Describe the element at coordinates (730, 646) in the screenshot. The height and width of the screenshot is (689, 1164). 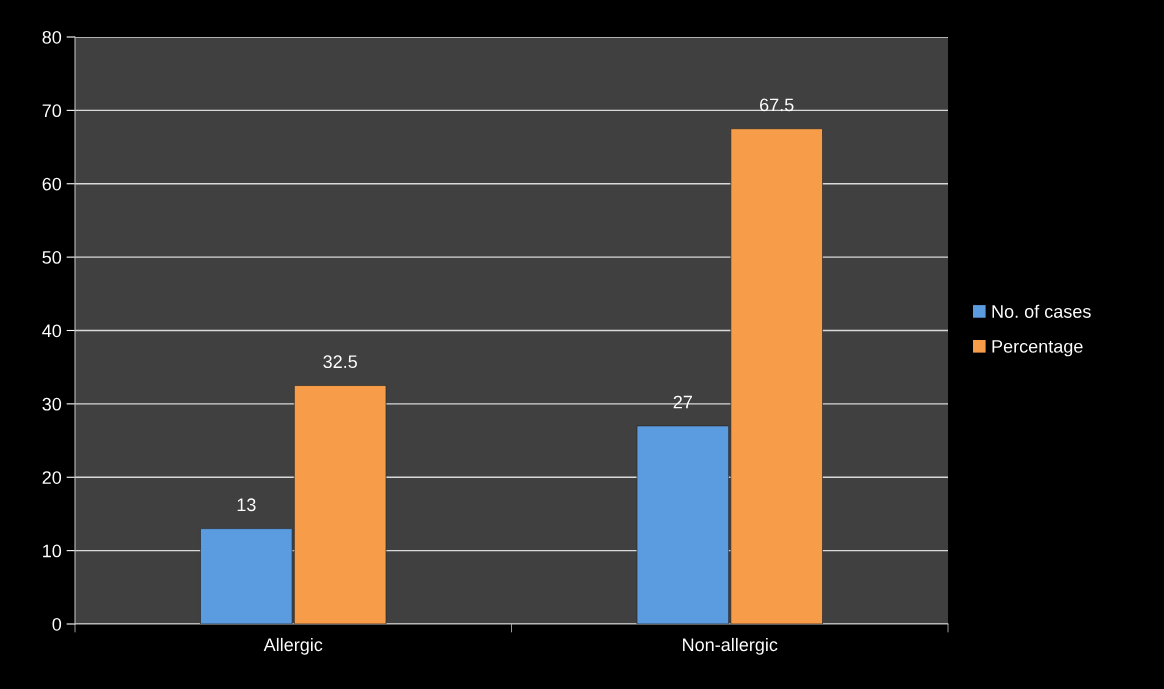
I see `x-tick-label: Non-allergic` at that location.